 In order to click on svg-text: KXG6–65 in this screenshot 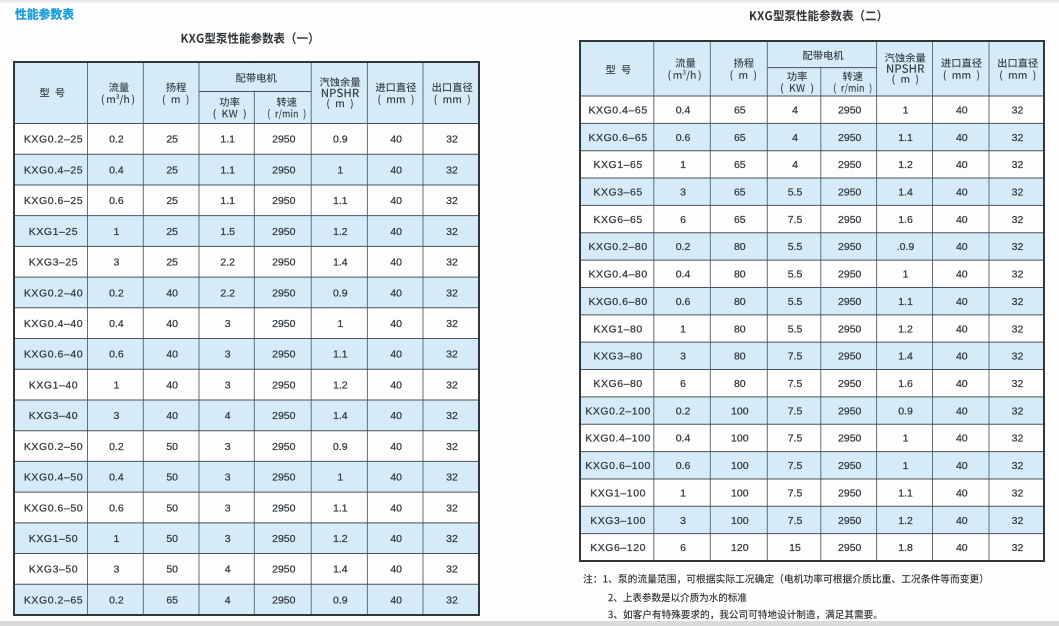, I will do `click(617, 220)`.